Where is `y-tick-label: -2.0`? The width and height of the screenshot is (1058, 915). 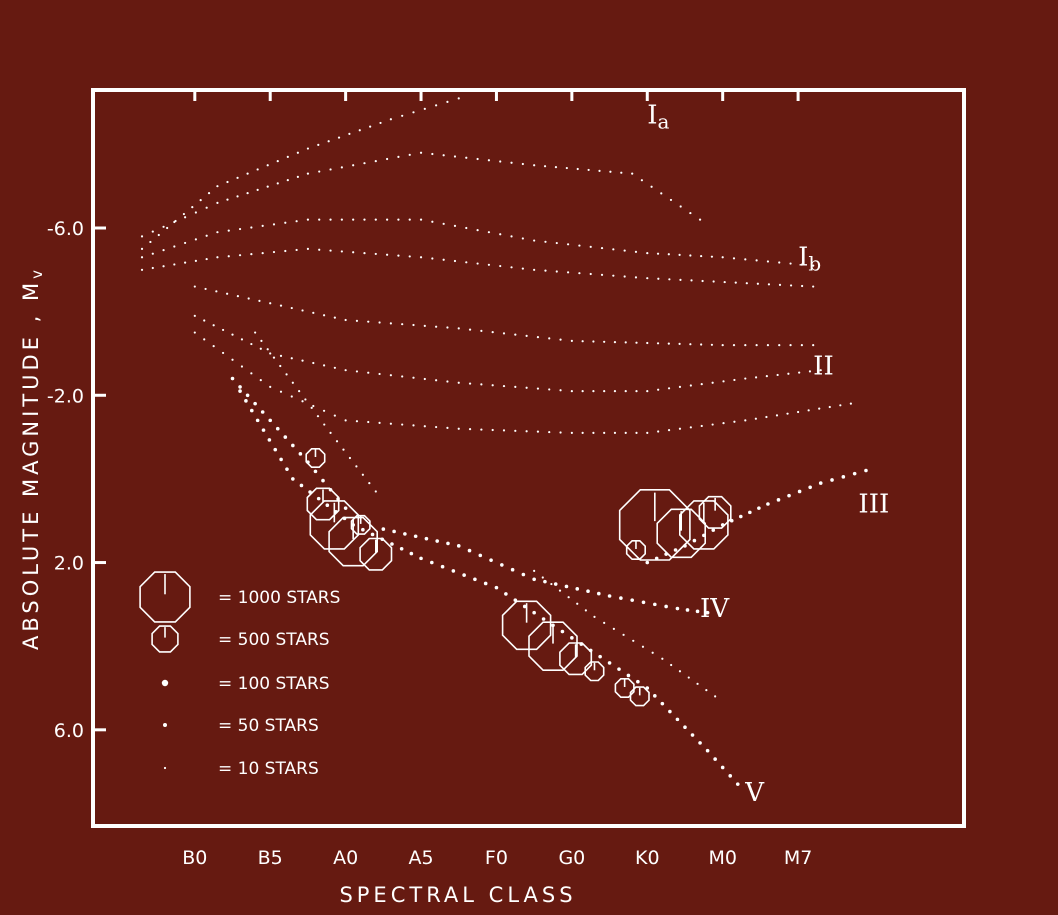
y-tick-label: -2.0 is located at coordinates (65, 396).